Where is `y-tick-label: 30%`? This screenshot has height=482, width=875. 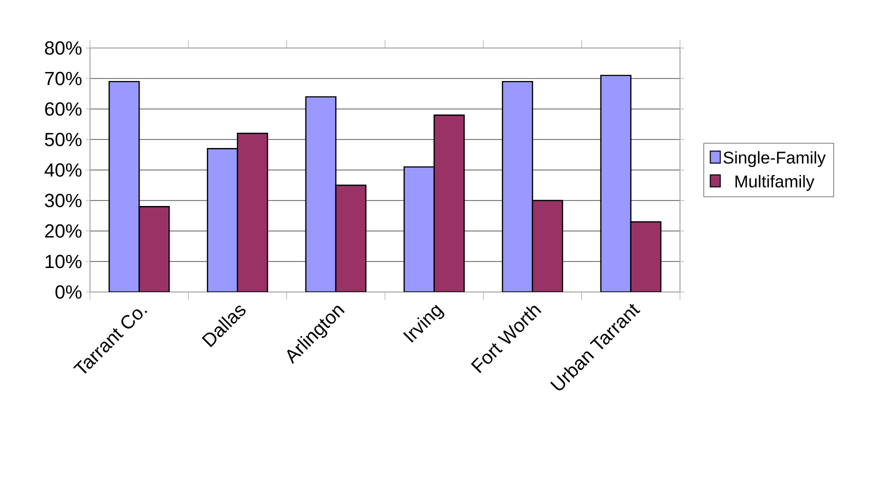
y-tick-label: 30% is located at coordinates (63, 201).